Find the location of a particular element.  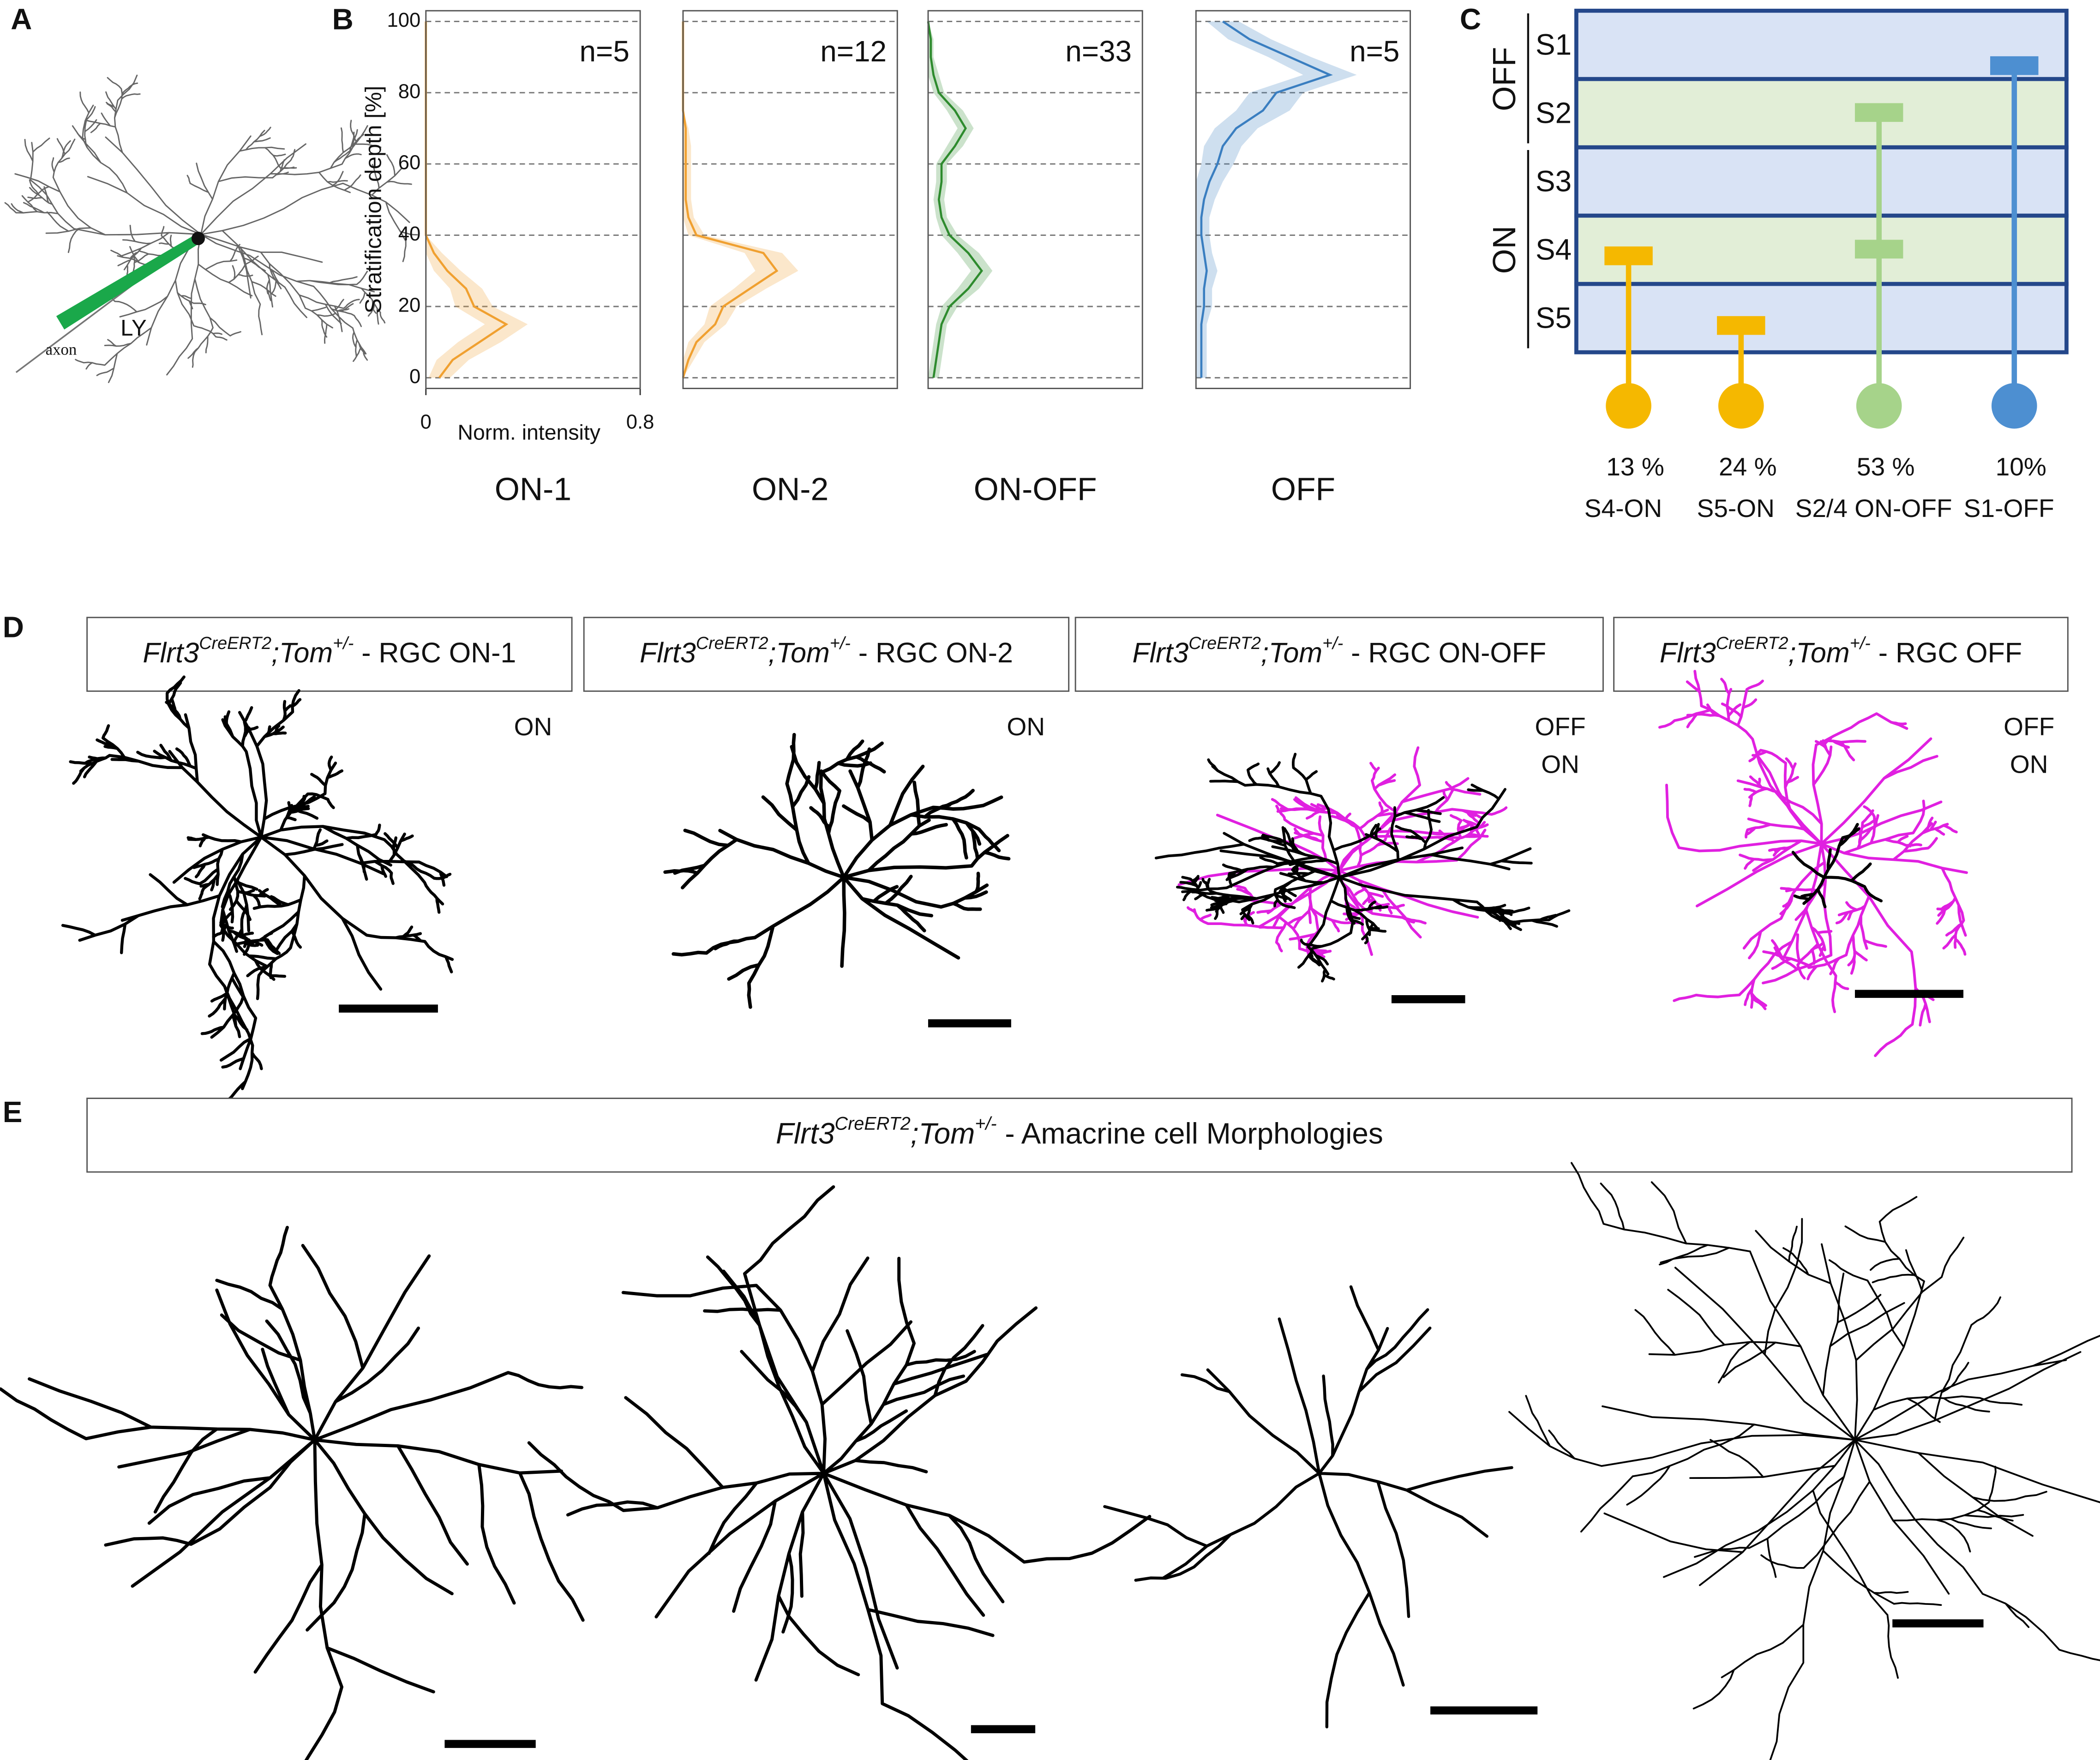

chart-title: ON-OFF is located at coordinates (1035, 489).